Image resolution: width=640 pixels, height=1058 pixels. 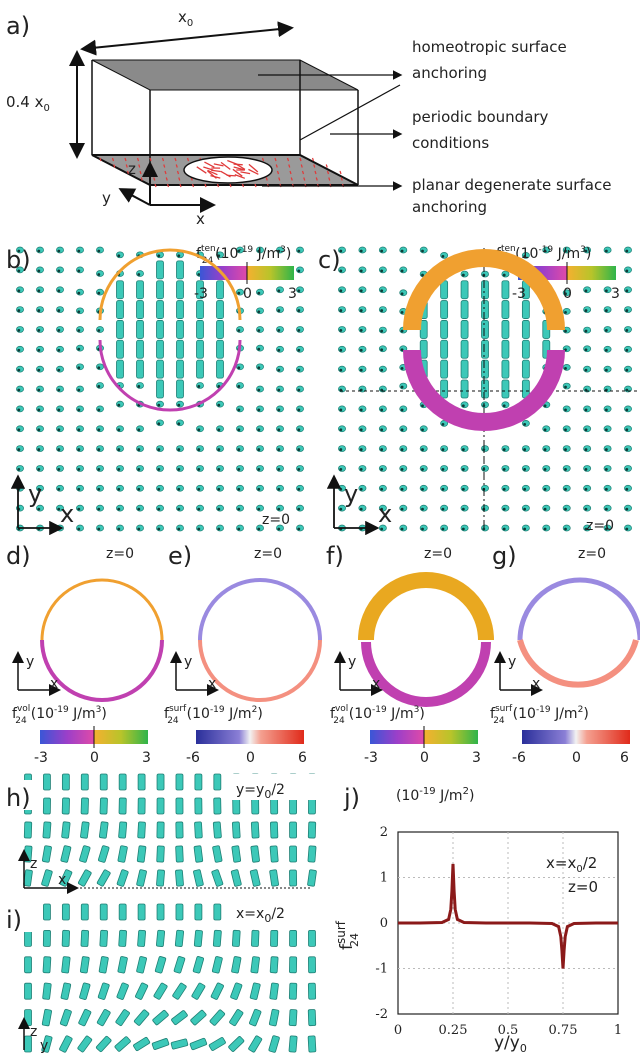 I want to click on schematic-z-label: z, so click(x=132, y=169).